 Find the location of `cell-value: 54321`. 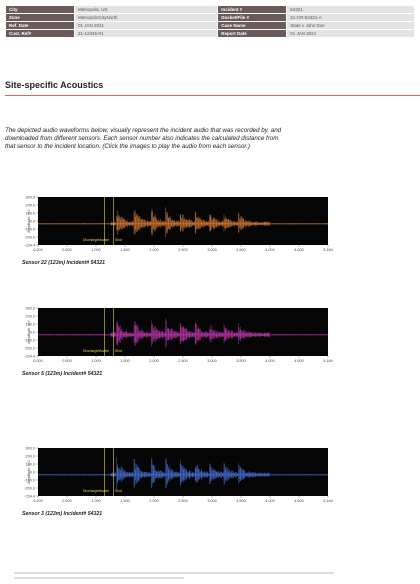

cell-value: 54321 is located at coordinates (350, 9).